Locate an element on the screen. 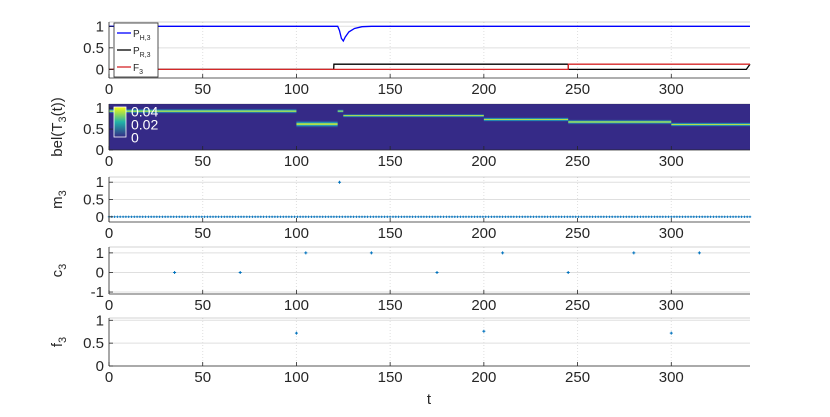 The width and height of the screenshot is (830, 417). y-tick-label-1: 0 is located at coordinates (100, 272).